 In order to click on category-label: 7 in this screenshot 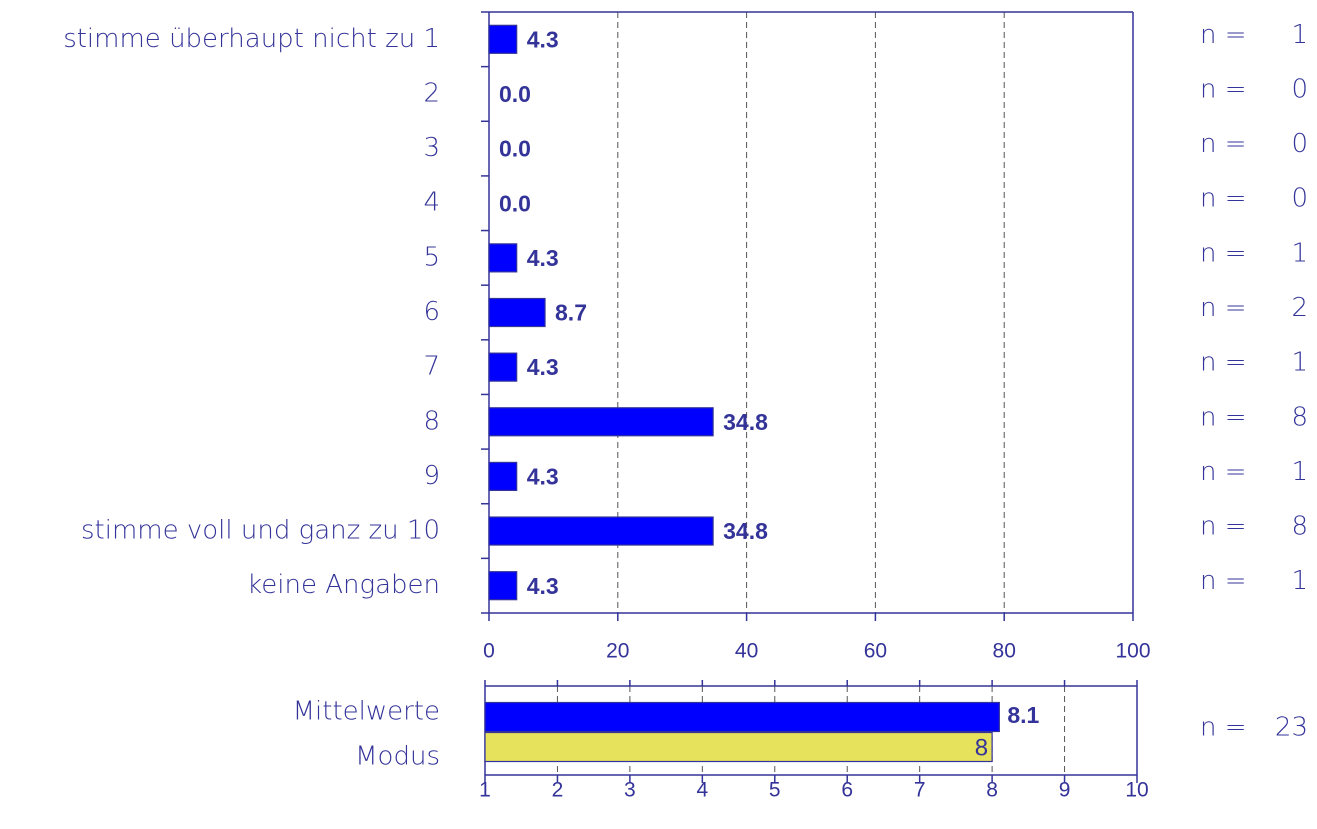, I will do `click(431, 367)`.